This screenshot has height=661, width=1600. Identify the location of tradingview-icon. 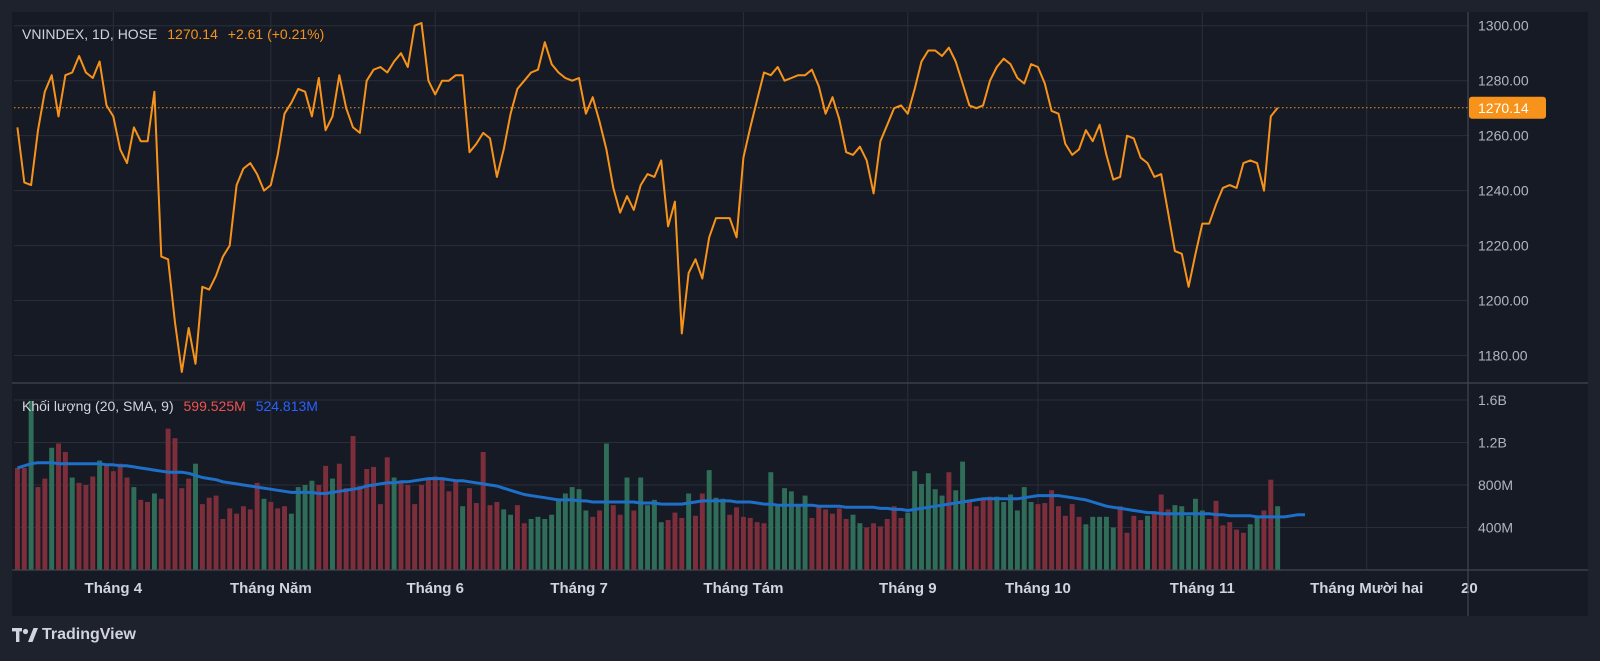
(25, 635).